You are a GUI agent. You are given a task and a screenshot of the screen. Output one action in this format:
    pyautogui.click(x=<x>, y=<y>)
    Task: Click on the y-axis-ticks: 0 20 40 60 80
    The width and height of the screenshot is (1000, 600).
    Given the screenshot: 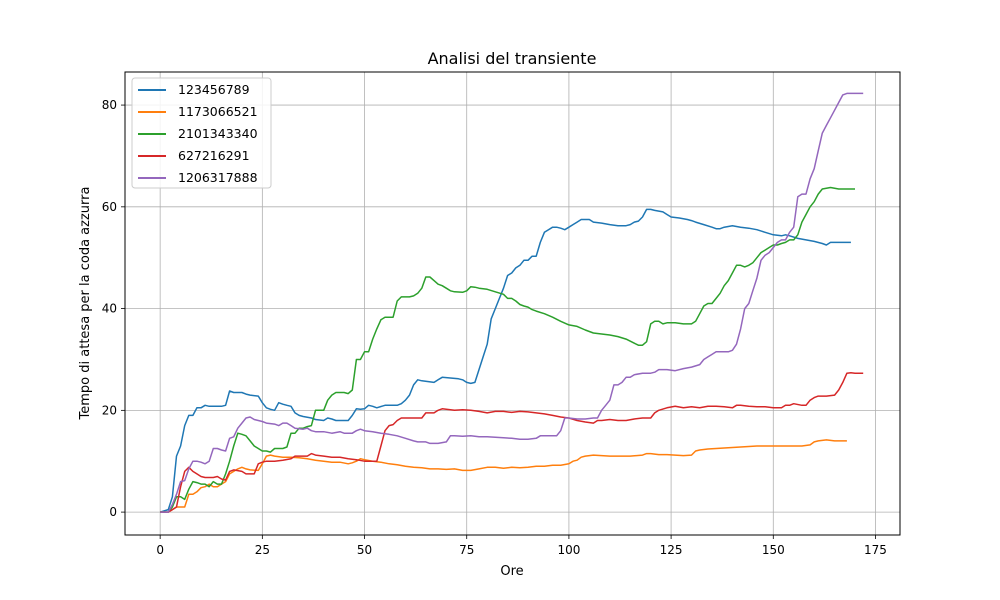 What is the action you would take?
    pyautogui.click(x=113, y=308)
    